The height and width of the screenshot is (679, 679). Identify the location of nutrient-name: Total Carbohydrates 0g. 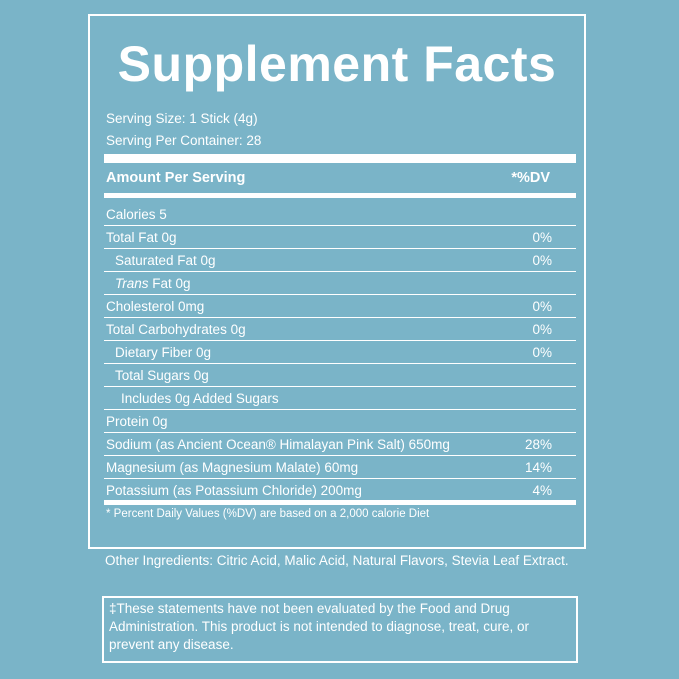
(176, 329).